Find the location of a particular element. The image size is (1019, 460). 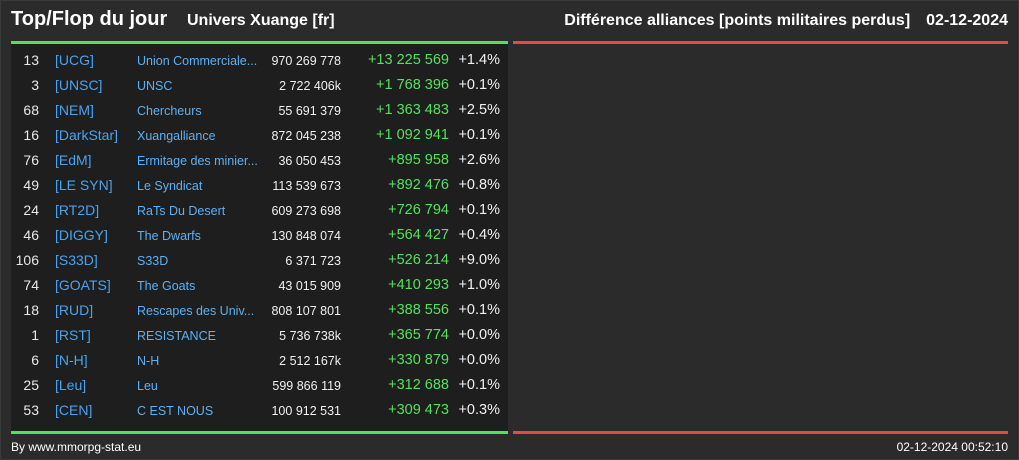

alliance-name-link: UNSC is located at coordinates (155, 86).